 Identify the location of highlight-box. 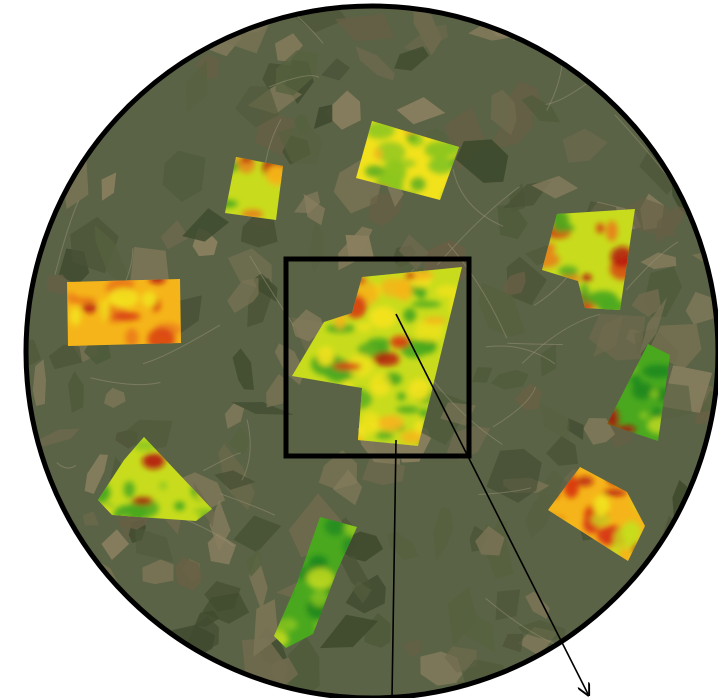
(377, 357).